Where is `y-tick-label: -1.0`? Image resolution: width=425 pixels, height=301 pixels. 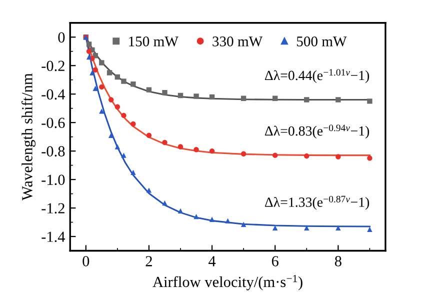 y-tick-label: -1.0 is located at coordinates (53, 180).